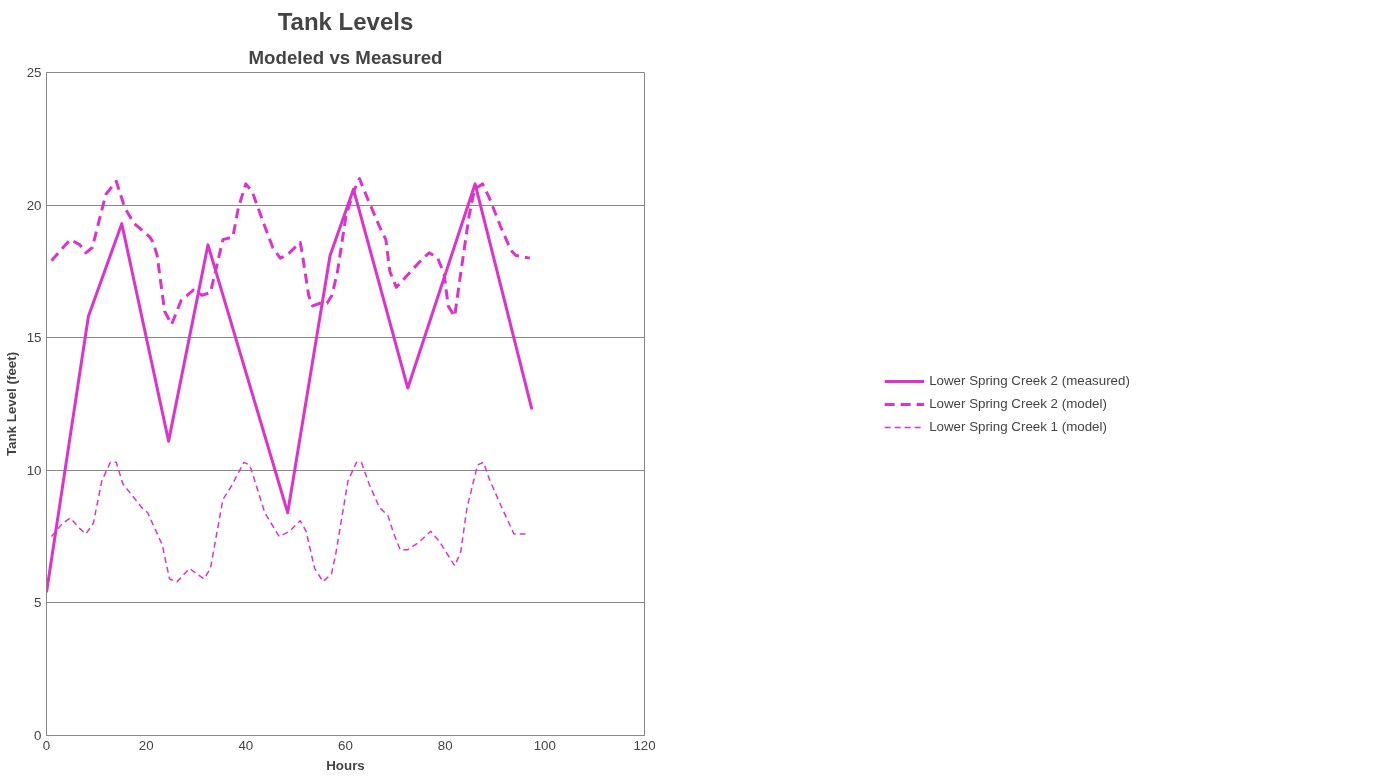 This screenshot has height=783, width=1381. Describe the element at coordinates (146, 745) in the screenshot. I see `x-tick-label: 20` at that location.